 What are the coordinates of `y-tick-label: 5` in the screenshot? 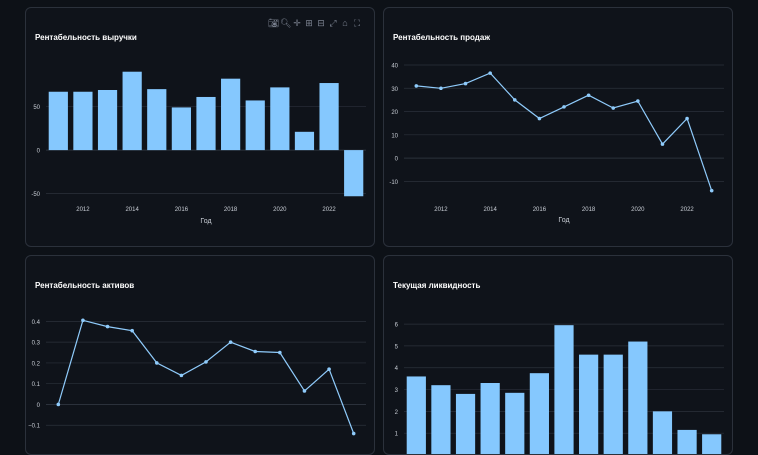 It's located at (397, 347).